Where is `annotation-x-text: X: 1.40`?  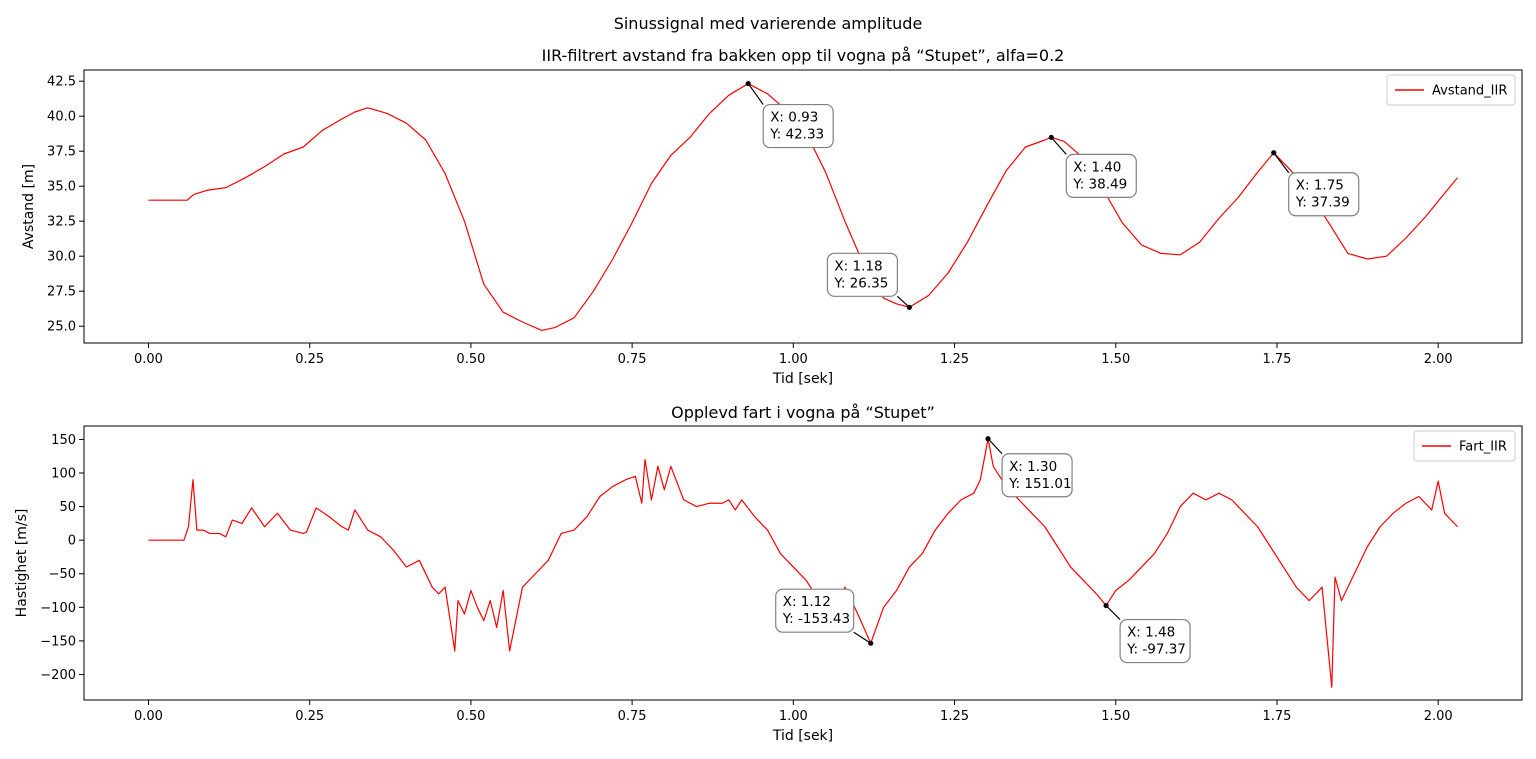
annotation-x-text: X: 1.40 is located at coordinates (1097, 167).